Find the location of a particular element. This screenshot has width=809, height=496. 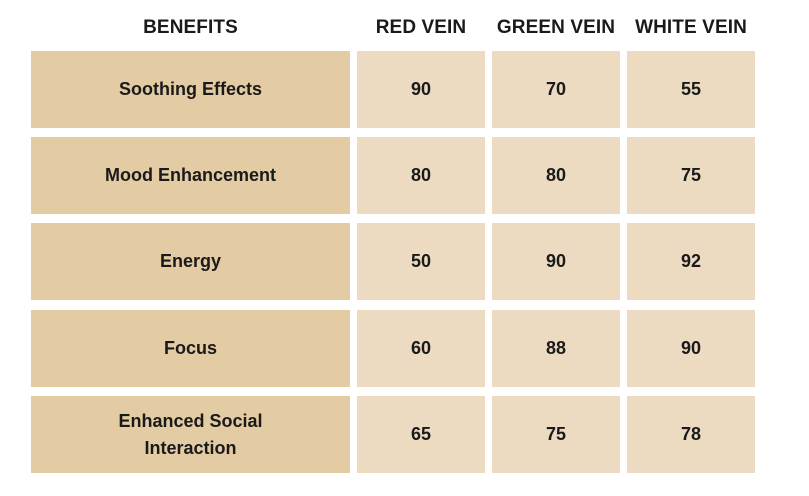

value-focus-red-vein: 60 is located at coordinates (421, 348).